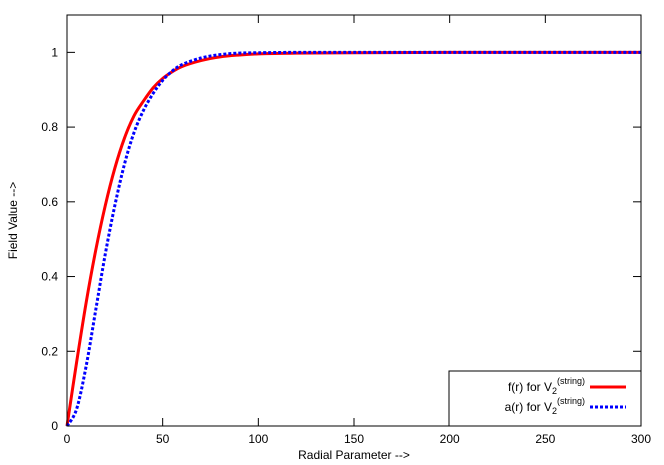 The image size is (664, 465). What do you see at coordinates (49, 351) in the screenshot?
I see `y-tick-label: 0.2` at bounding box center [49, 351].